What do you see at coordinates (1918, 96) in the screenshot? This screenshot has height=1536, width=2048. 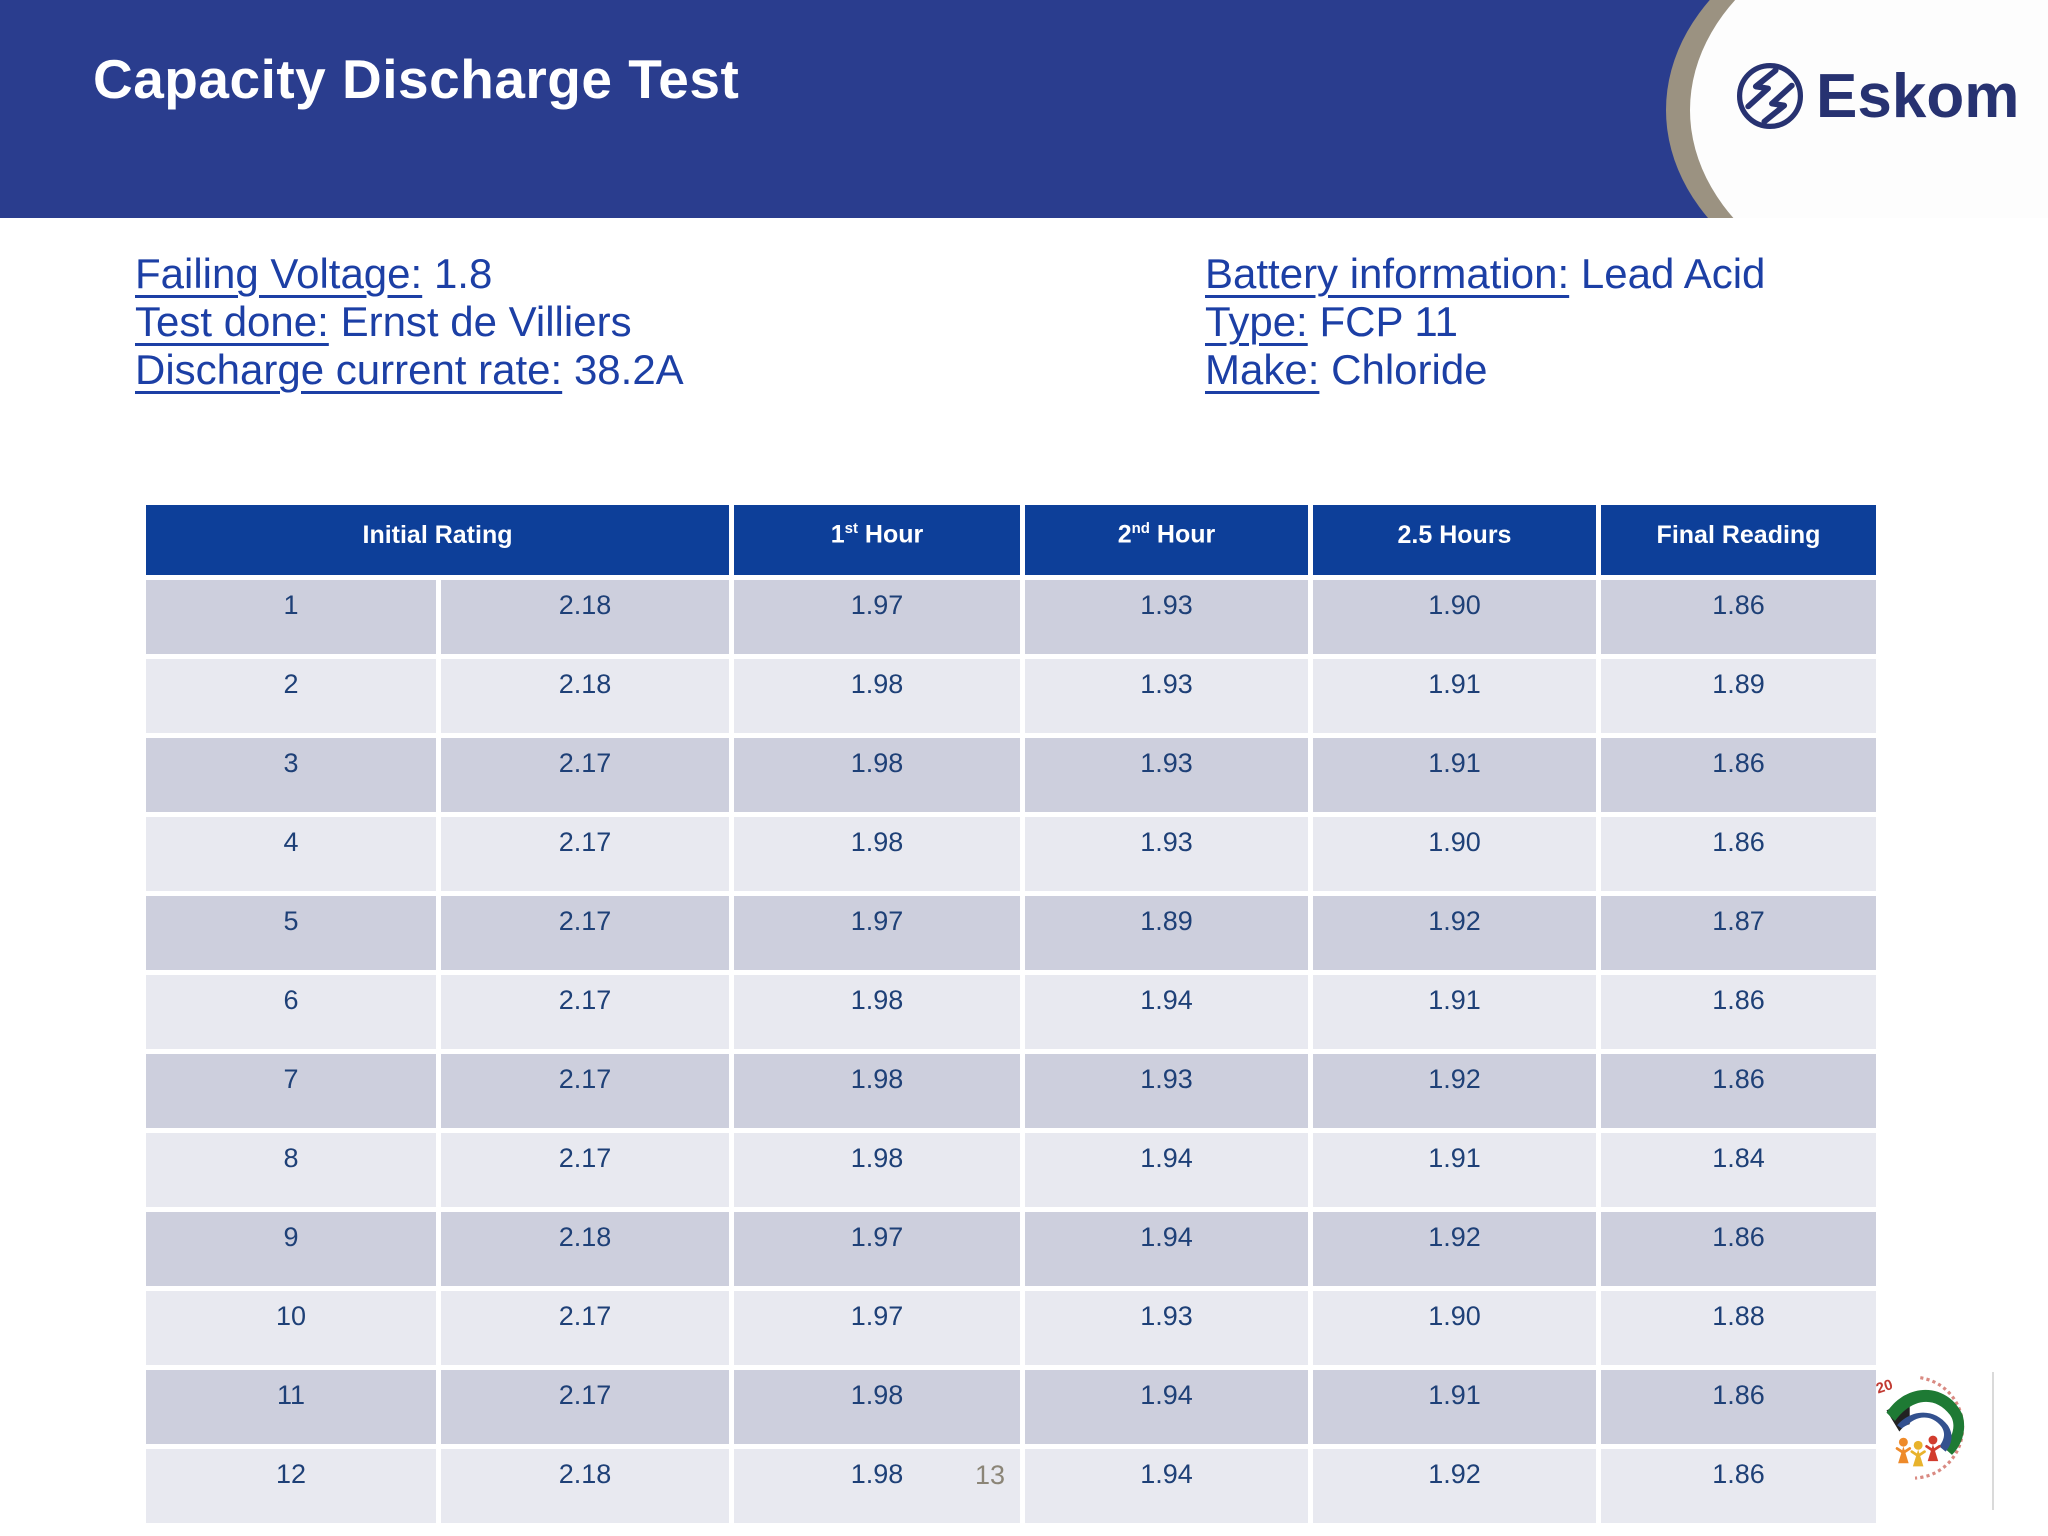 I see `eskom-wordmark: Eskom` at bounding box center [1918, 96].